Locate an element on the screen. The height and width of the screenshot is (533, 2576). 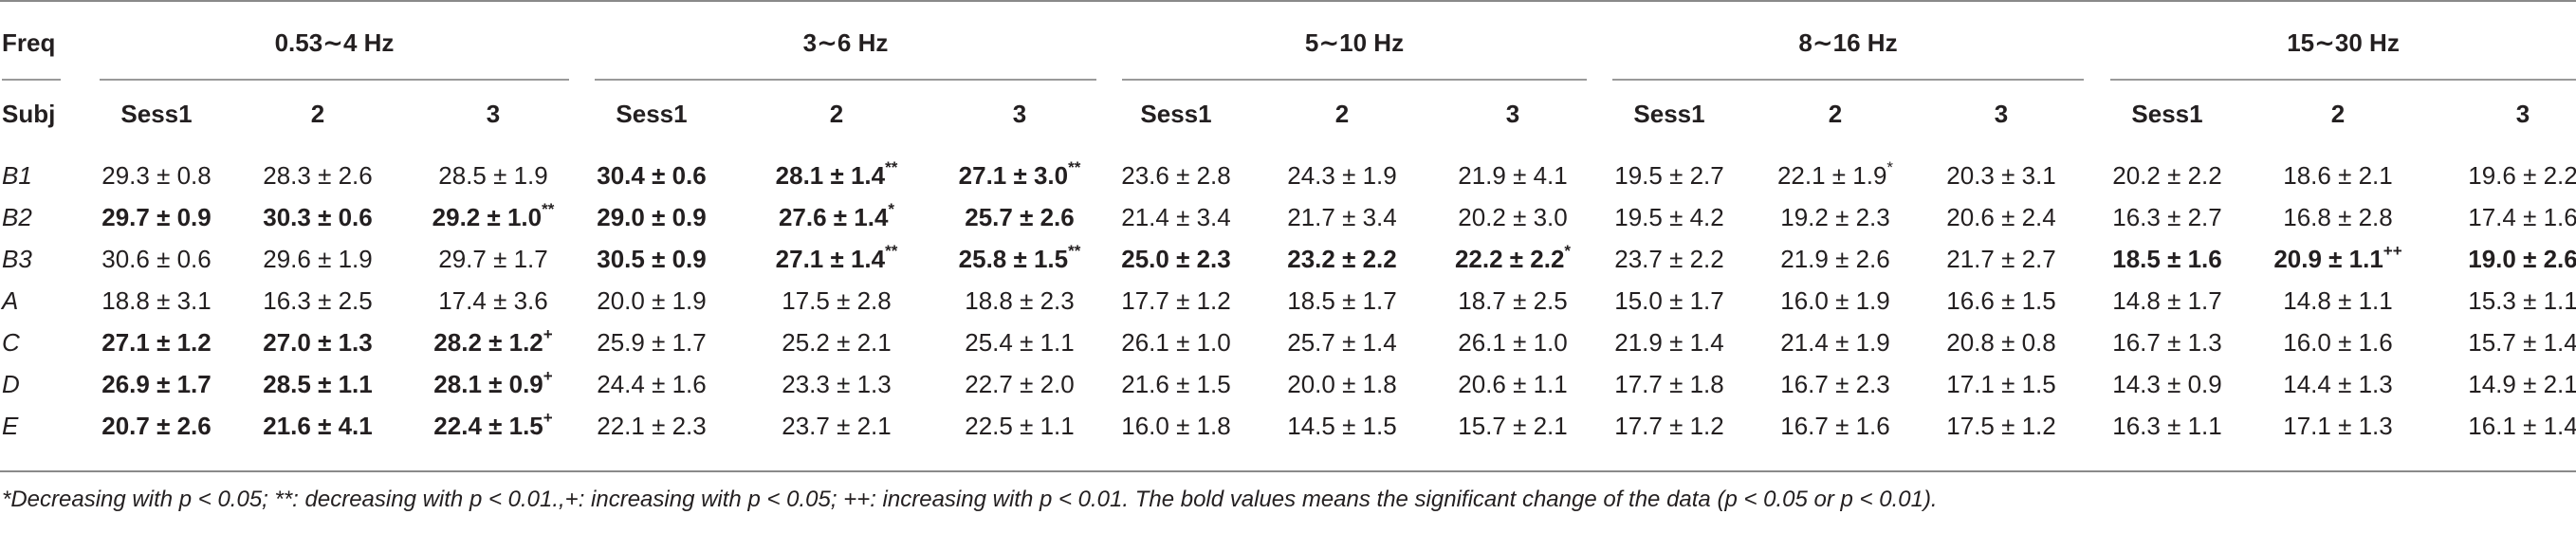
table-cell: 25.2 ± 2.1 is located at coordinates (836, 342).